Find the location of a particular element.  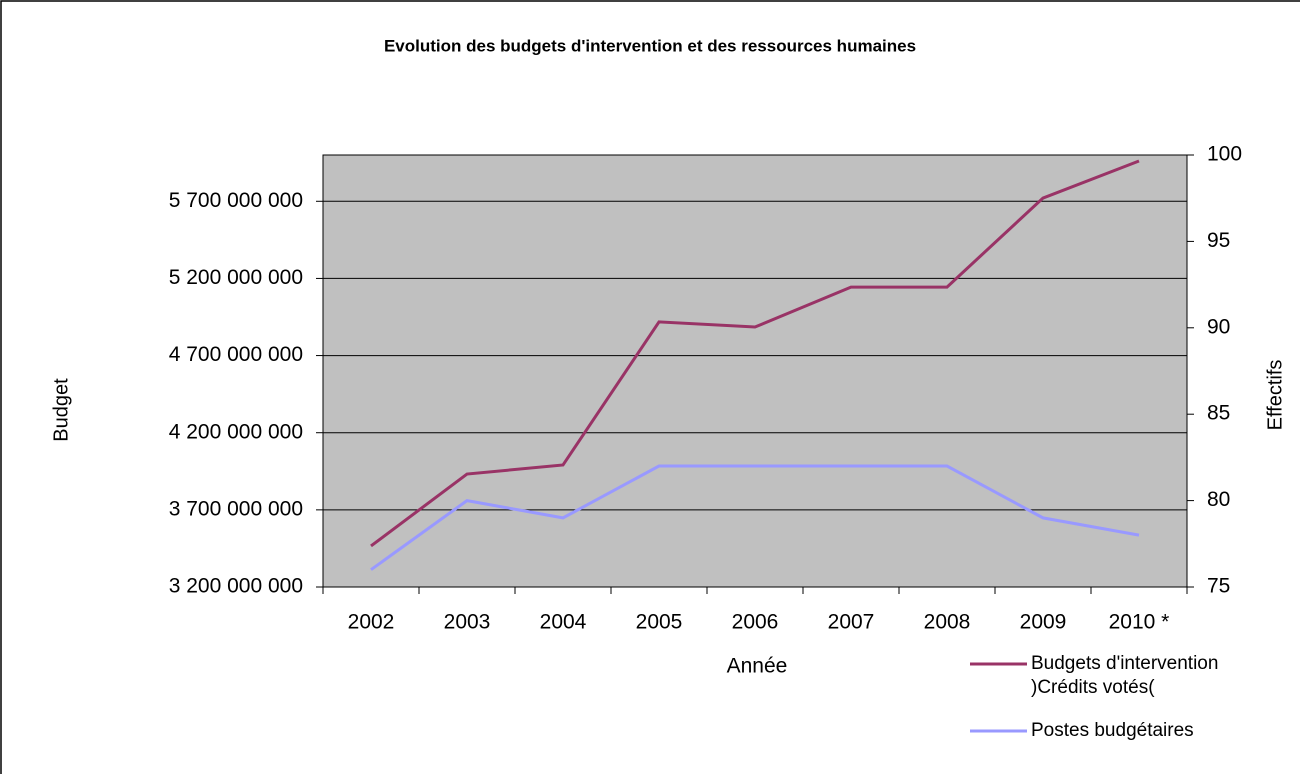

y-tick-label: 3 200 000 000 is located at coordinates (236, 586).